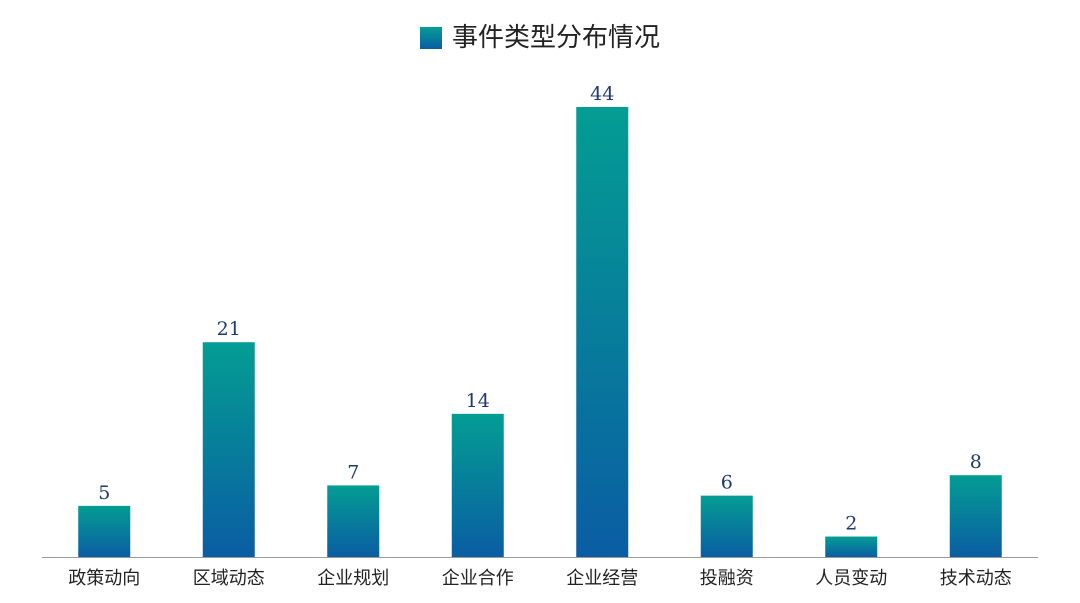  Describe the element at coordinates (727, 578) in the screenshot. I see `x-tick-label-6: 投融资` at that location.